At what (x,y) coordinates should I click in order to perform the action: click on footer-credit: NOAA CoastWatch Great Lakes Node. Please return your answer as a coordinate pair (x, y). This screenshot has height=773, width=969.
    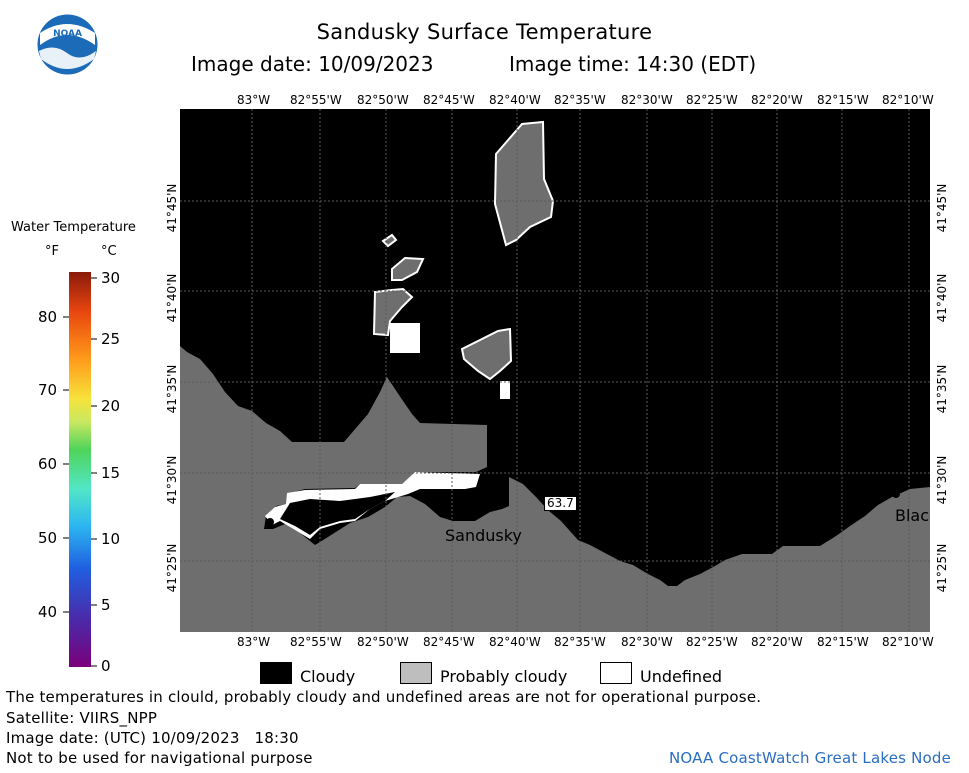
    Looking at the image, I should click on (810, 758).